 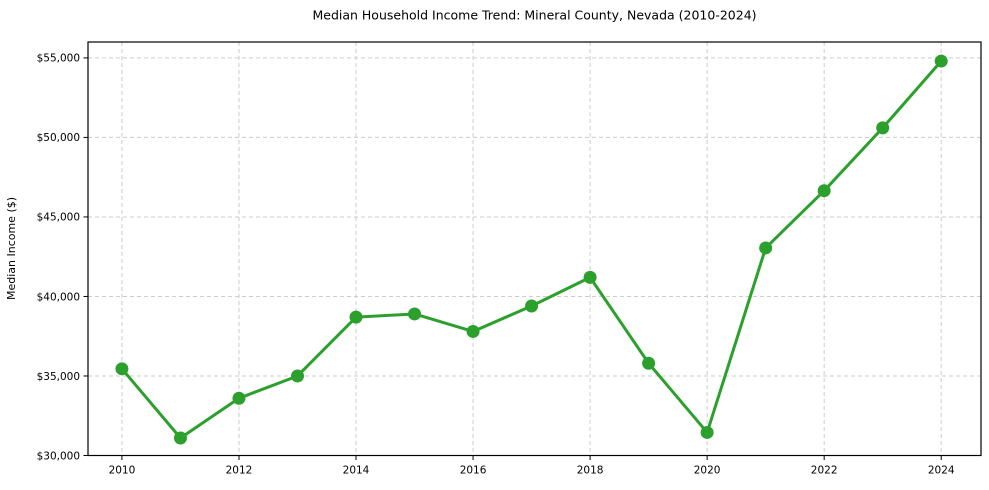 I want to click on y-tick-label: $50,000, so click(x=58, y=138).